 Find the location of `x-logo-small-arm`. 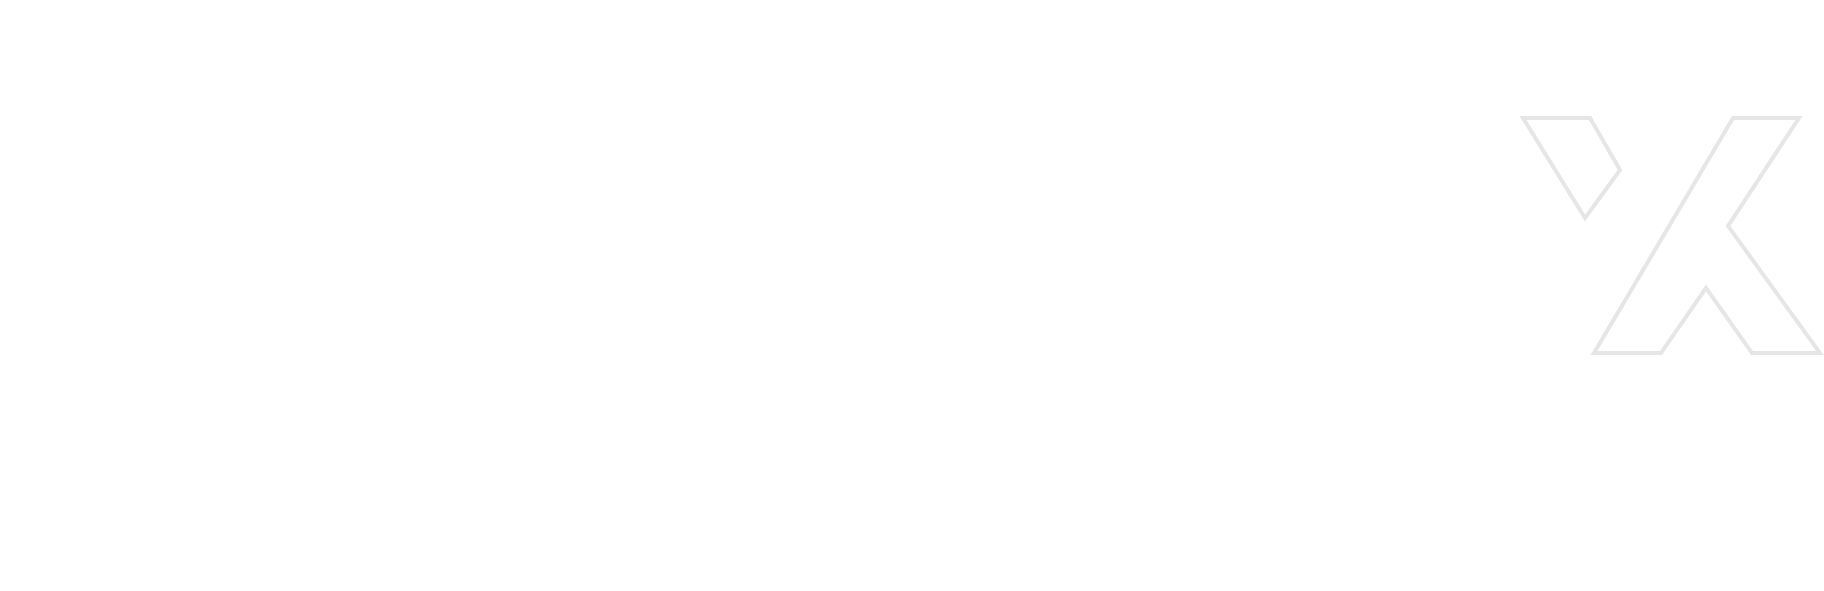

x-logo-small-arm is located at coordinates (1571, 169).